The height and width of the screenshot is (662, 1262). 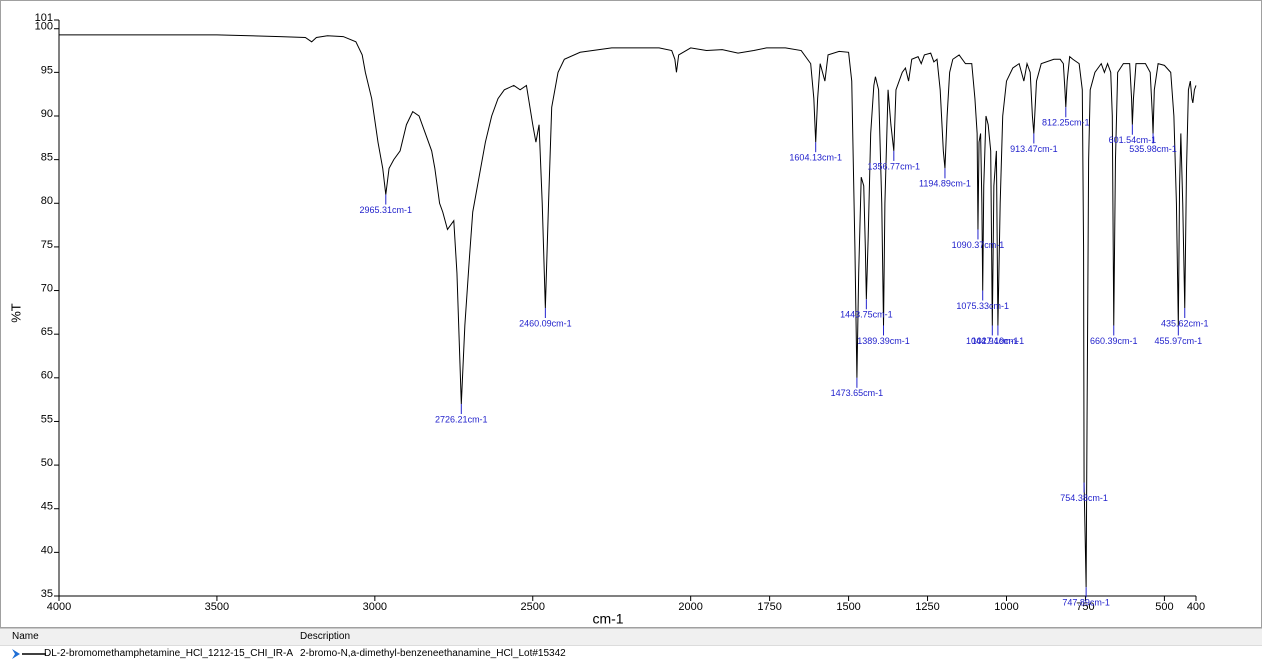 I want to click on y-tick-label: 95, so click(x=47, y=70).